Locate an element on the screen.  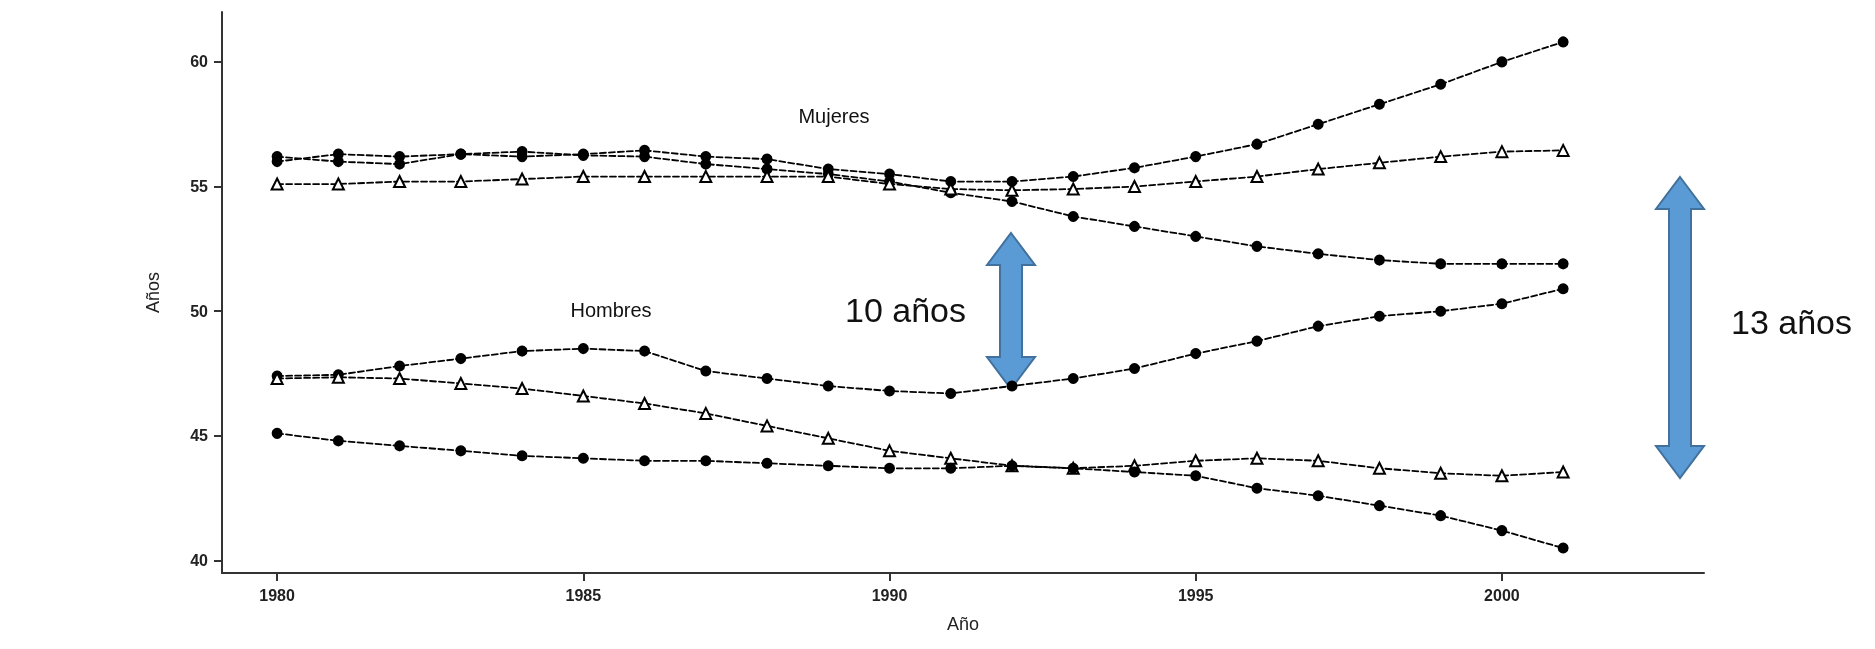
y-tick-label: 50 is located at coordinates (199, 311).